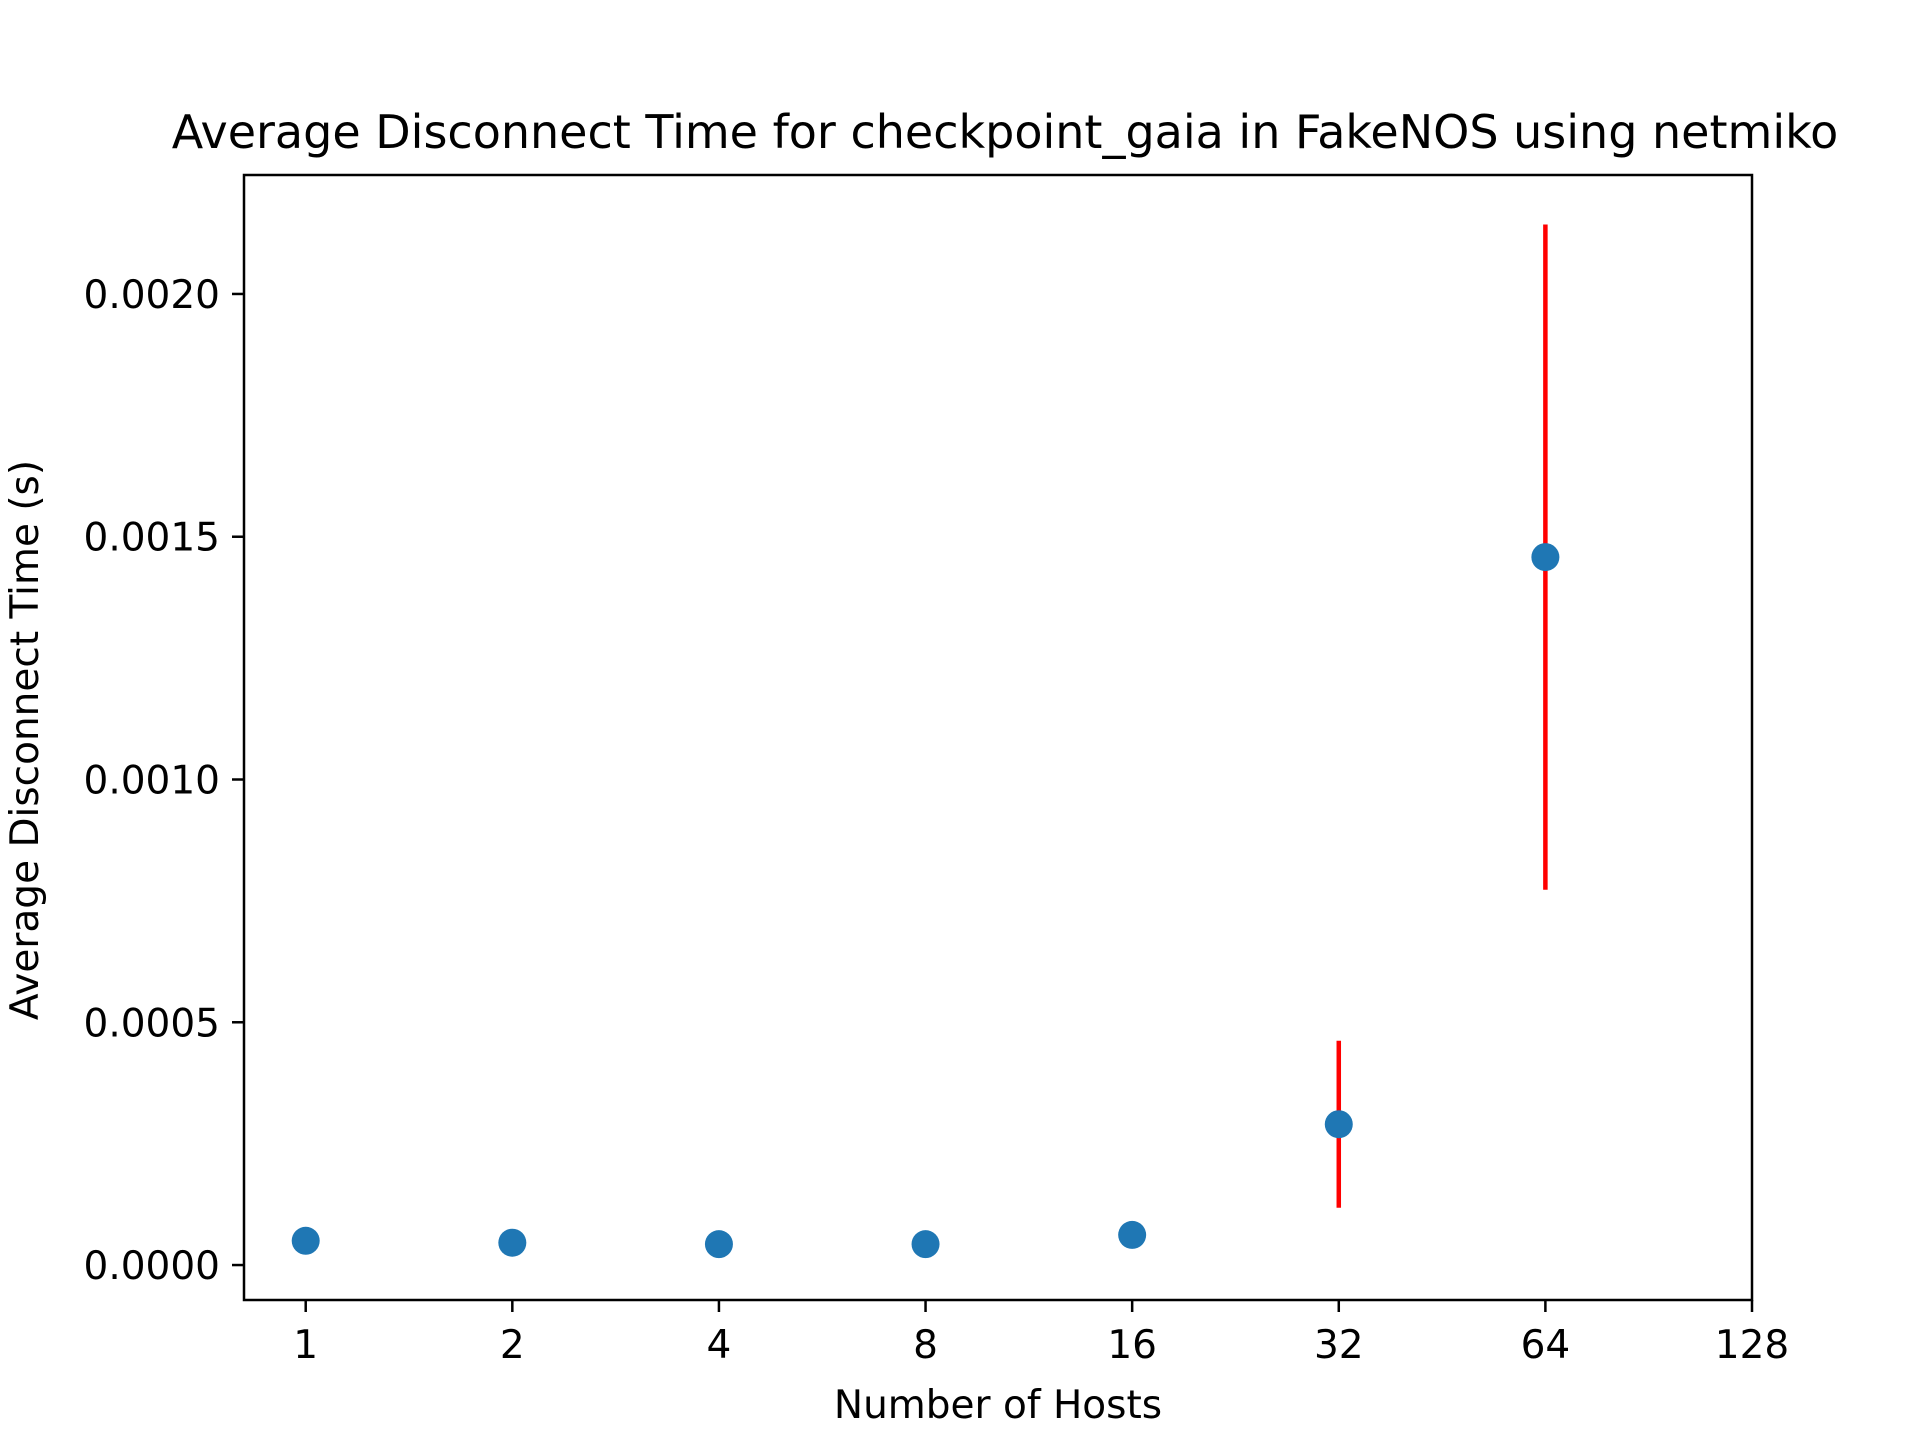  I want to click on x-tick-label: 32, so click(1339, 1345).